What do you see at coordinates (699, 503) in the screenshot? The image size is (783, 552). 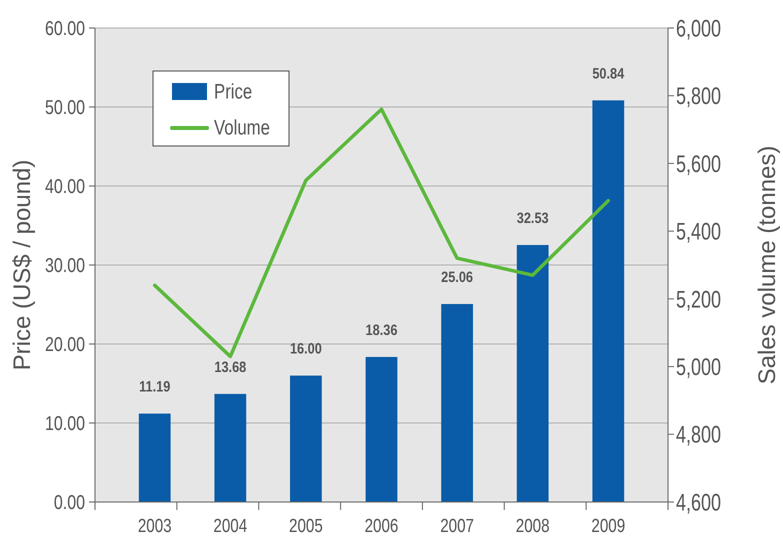 I see `y2-tick-label: 4,600` at bounding box center [699, 503].